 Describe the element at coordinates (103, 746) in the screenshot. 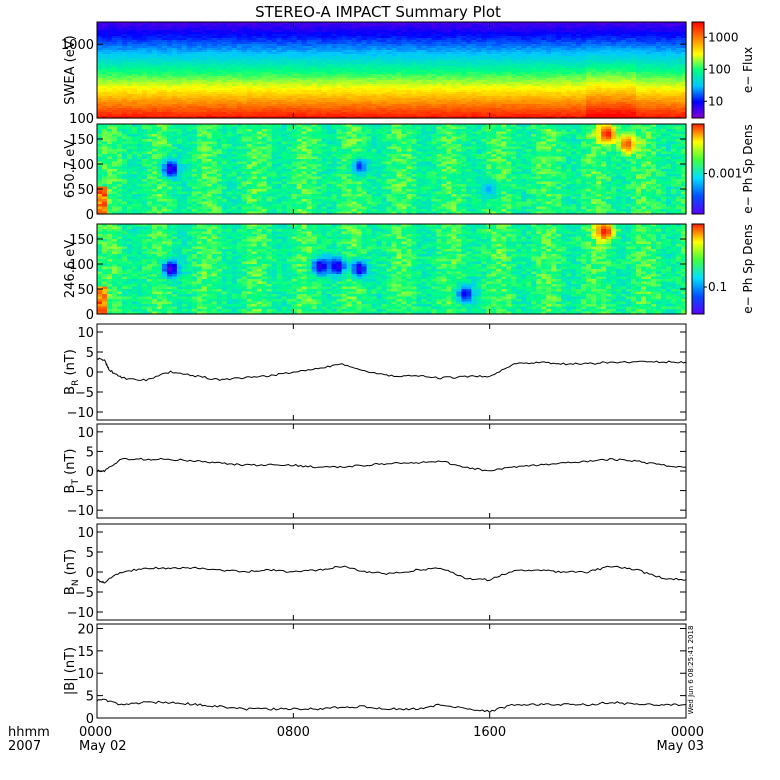

I see `x-tick-date: May 02` at that location.